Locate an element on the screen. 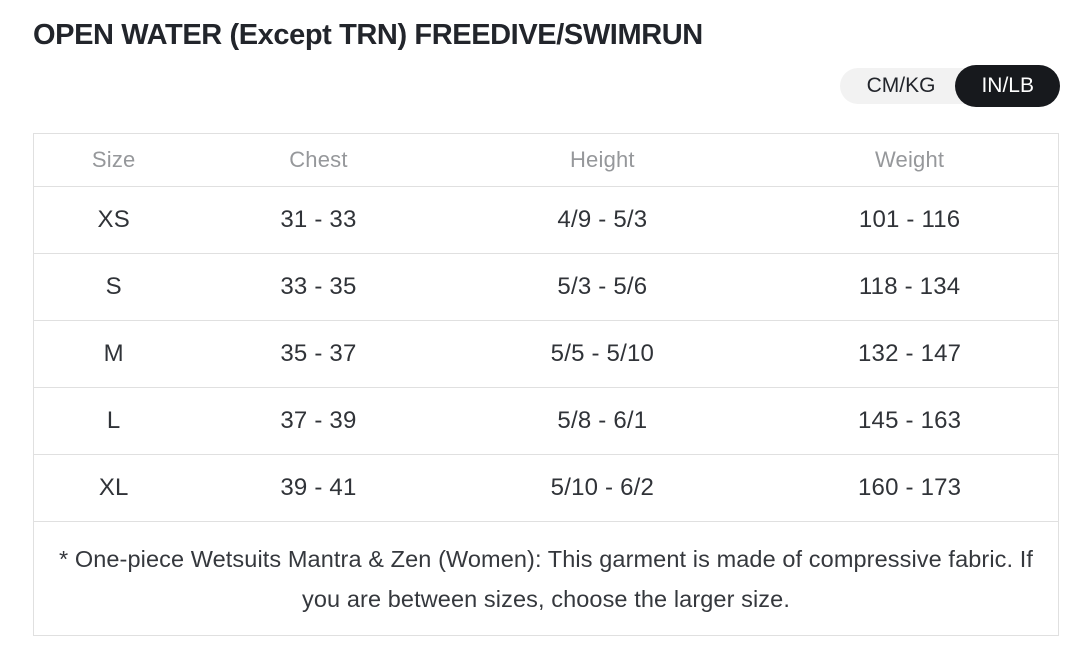  chest-cell: 35 - 37 is located at coordinates (318, 354).